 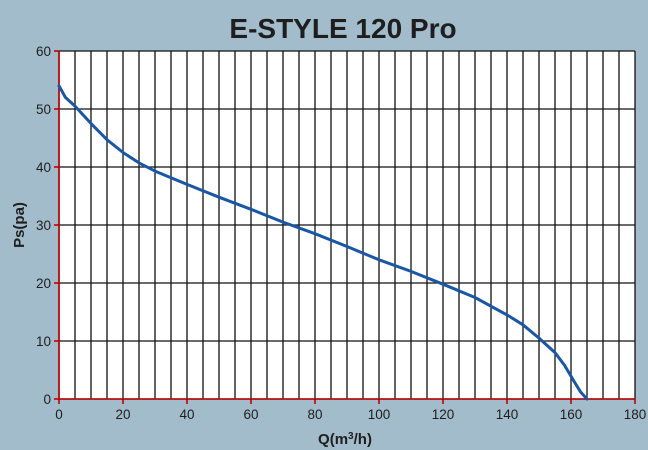 What do you see at coordinates (635, 414) in the screenshot?
I see `x-tick-label: 180` at bounding box center [635, 414].